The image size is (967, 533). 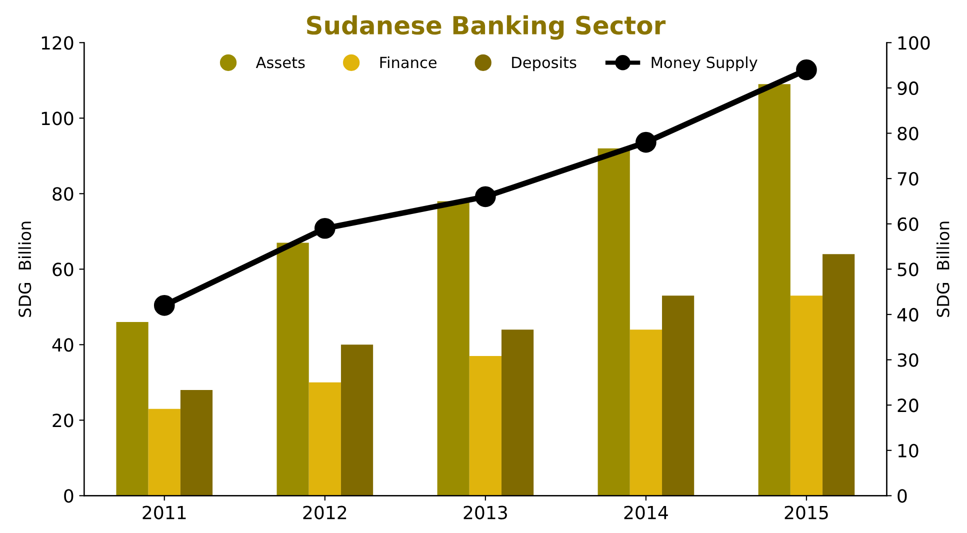 I want to click on x-tick-label: 2013, so click(x=485, y=513).